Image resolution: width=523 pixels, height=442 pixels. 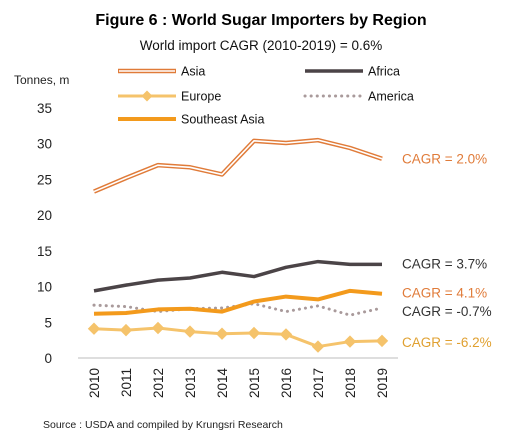 I want to click on y-axis-label: Tonnes, m, so click(x=41, y=80).